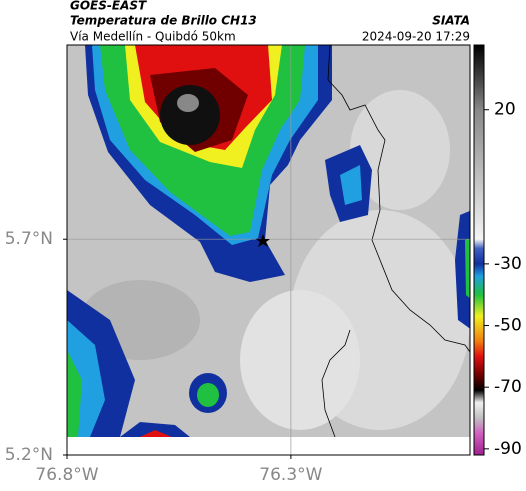 The width and height of the screenshot is (526, 491). Describe the element at coordinates (66, 475) in the screenshot. I see `lon-tick-label: 76.8°W` at that location.